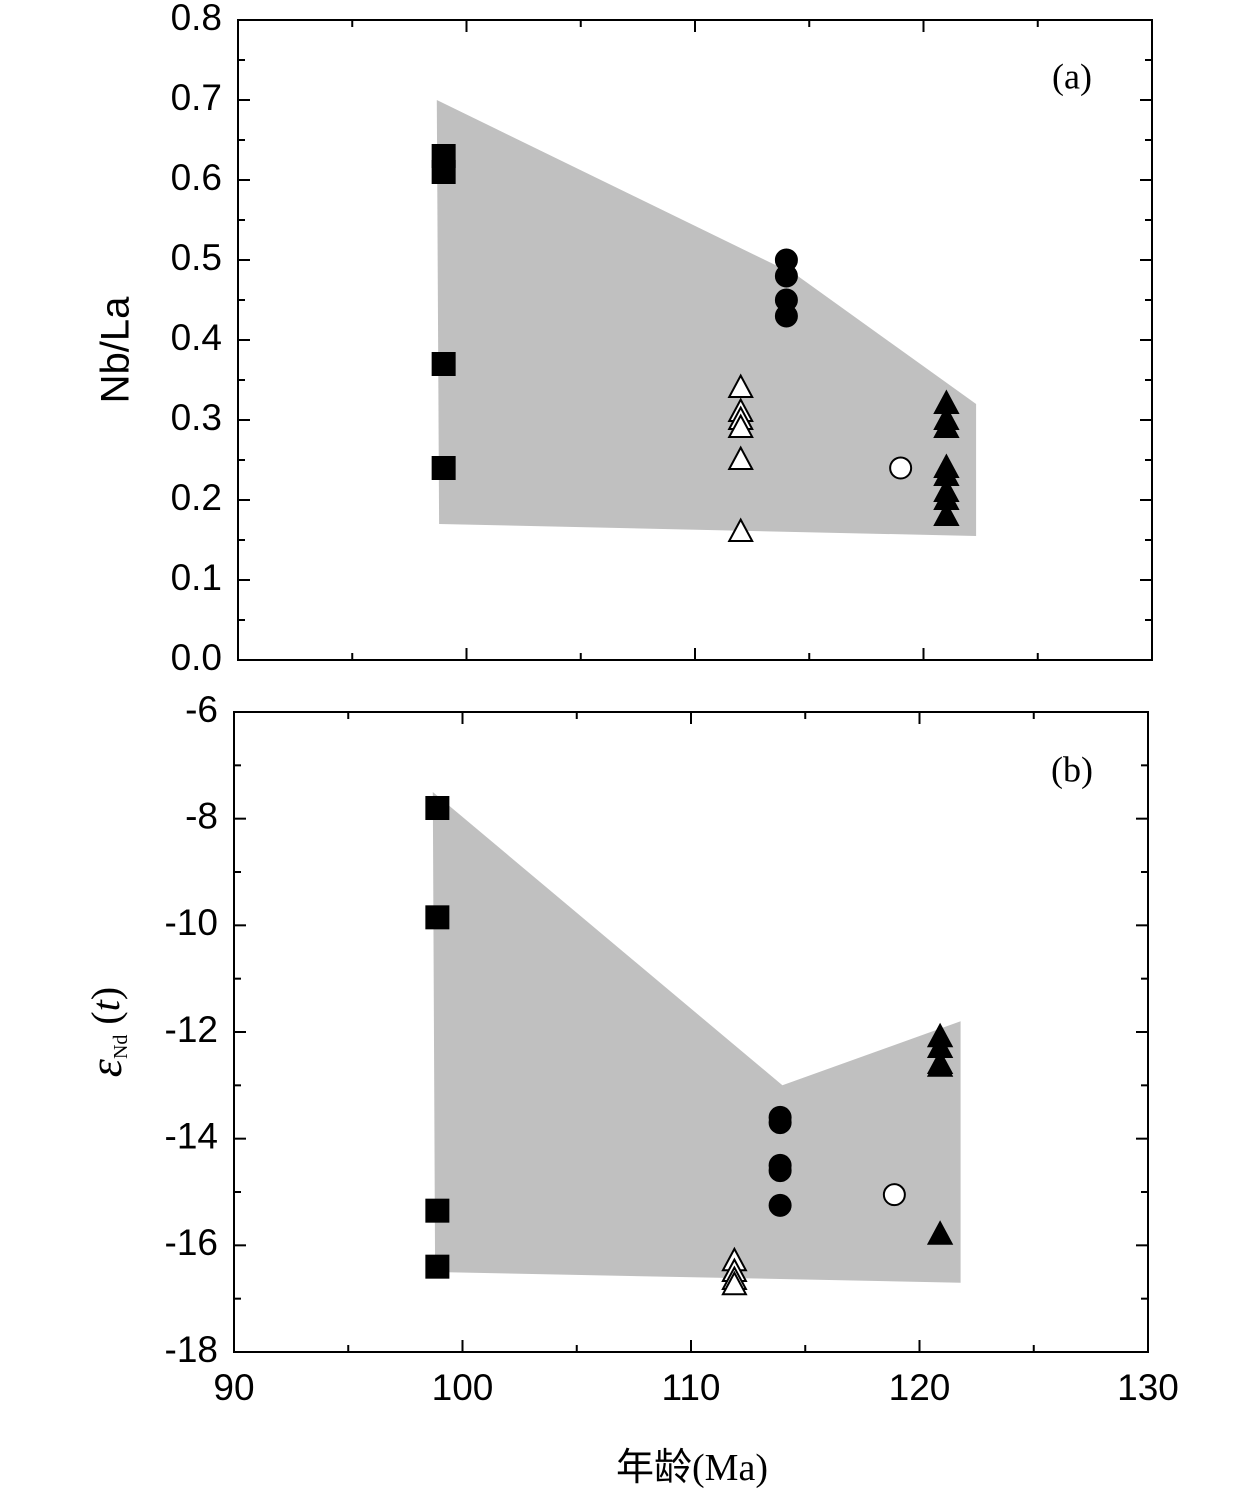 Image resolution: width=1260 pixels, height=1504 pixels. Describe the element at coordinates (463, 1387) in the screenshot. I see `panel-b-xtick-label: 100` at that location.